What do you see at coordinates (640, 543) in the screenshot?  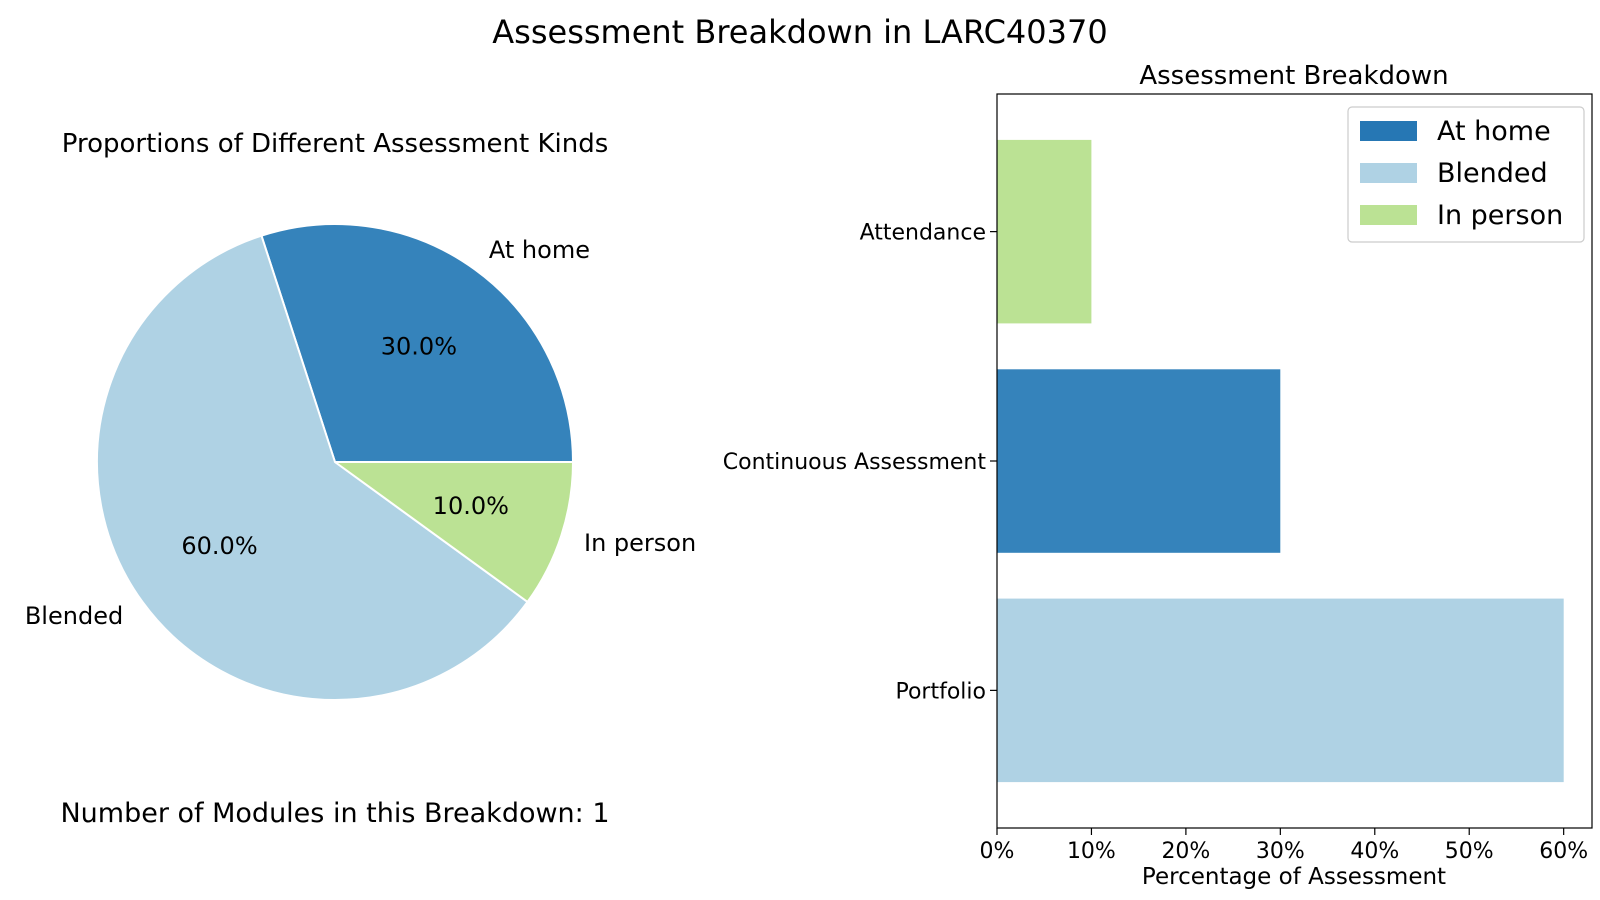 I see `pie-label-in-person: In person` at bounding box center [640, 543].